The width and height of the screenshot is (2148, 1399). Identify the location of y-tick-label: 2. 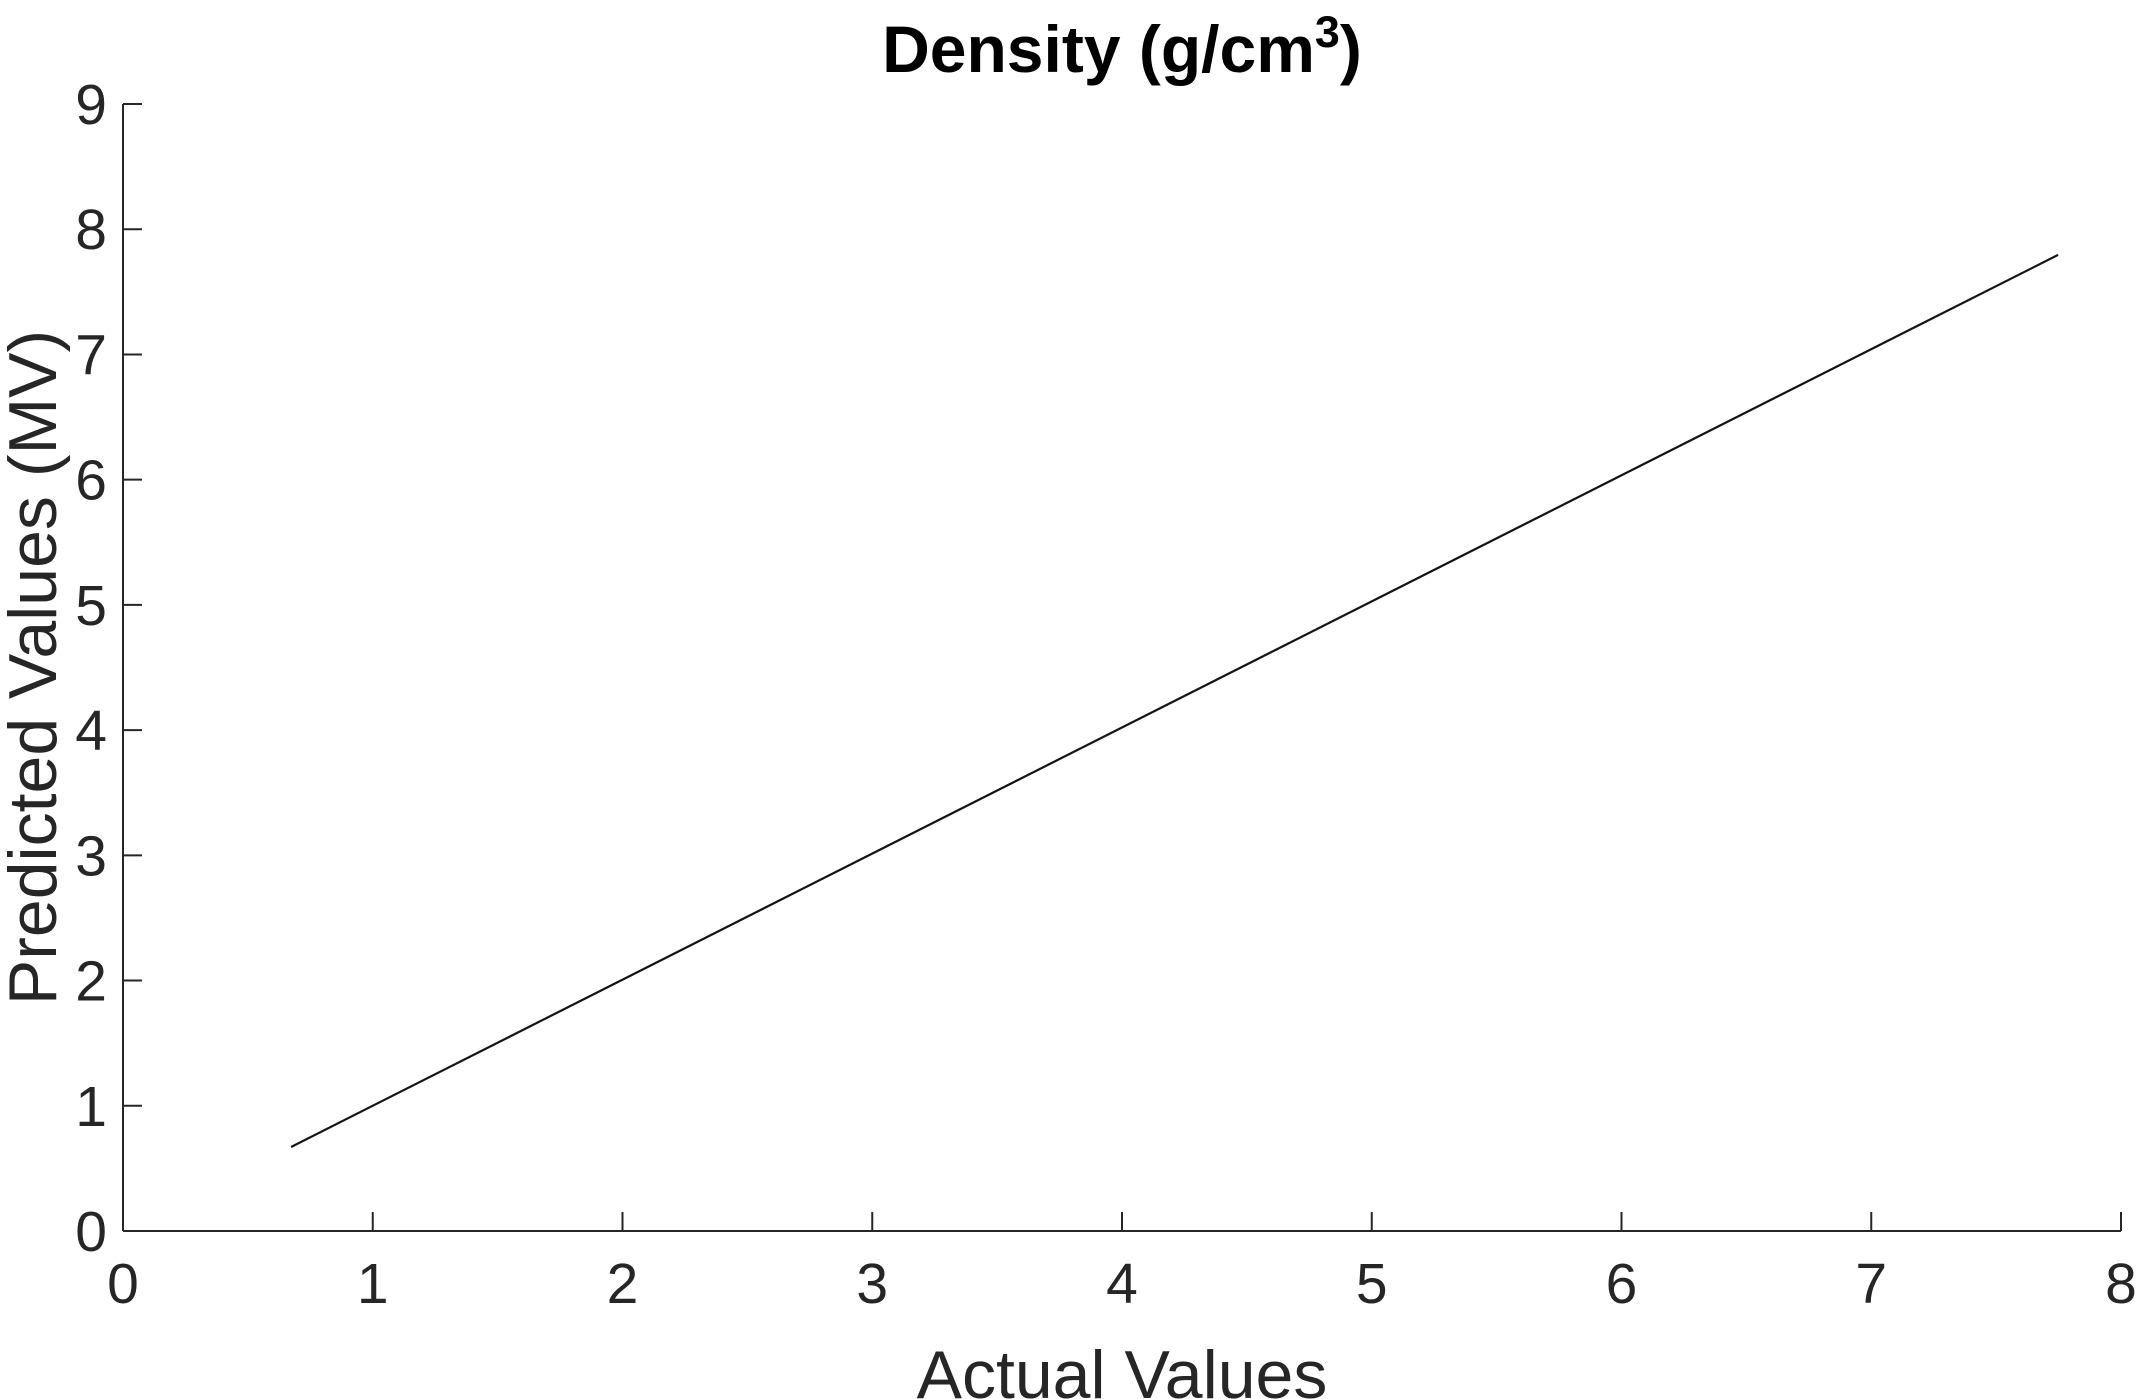
(91, 982).